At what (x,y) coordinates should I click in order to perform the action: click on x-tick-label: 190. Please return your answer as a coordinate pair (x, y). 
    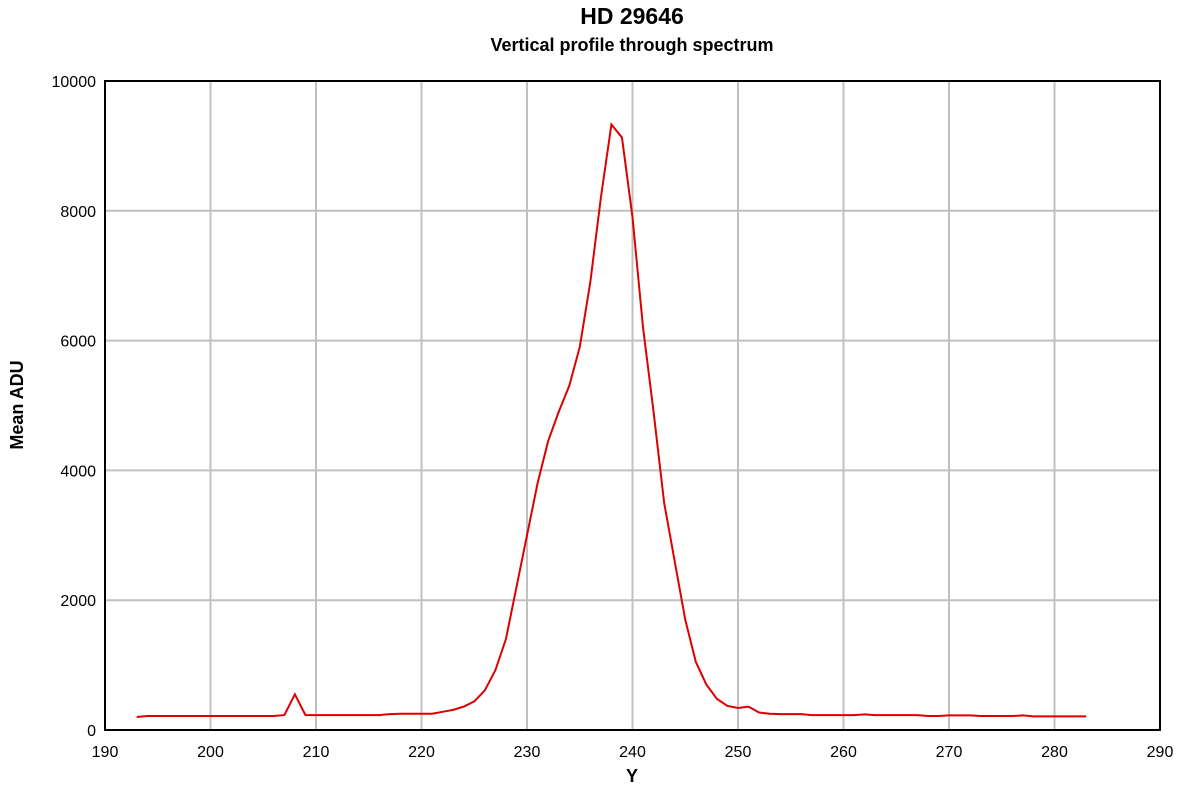
    Looking at the image, I should click on (105, 752).